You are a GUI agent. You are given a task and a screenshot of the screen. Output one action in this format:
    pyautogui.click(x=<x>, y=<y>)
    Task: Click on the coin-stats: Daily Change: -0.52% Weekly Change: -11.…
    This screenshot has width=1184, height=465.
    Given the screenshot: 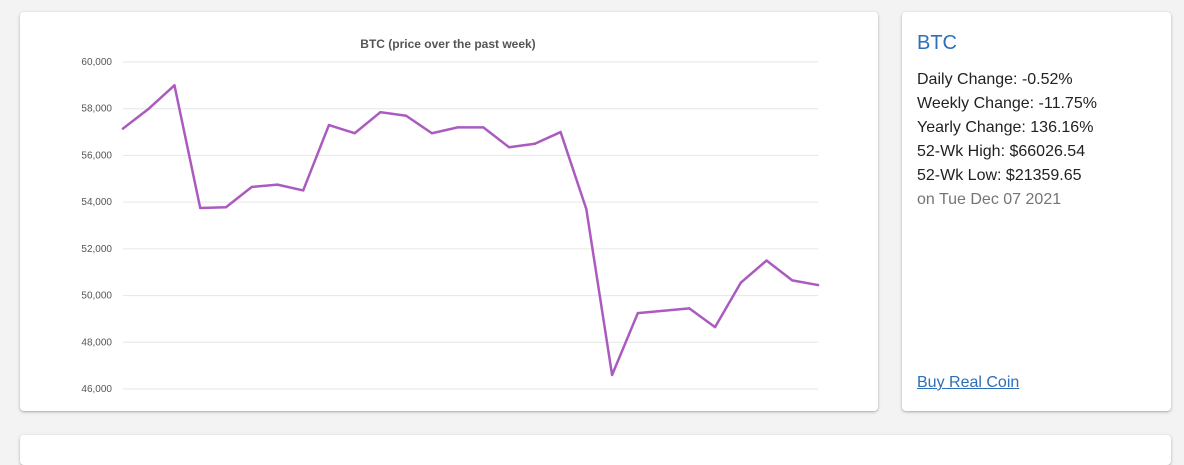 What is the action you would take?
    pyautogui.click(x=1007, y=140)
    